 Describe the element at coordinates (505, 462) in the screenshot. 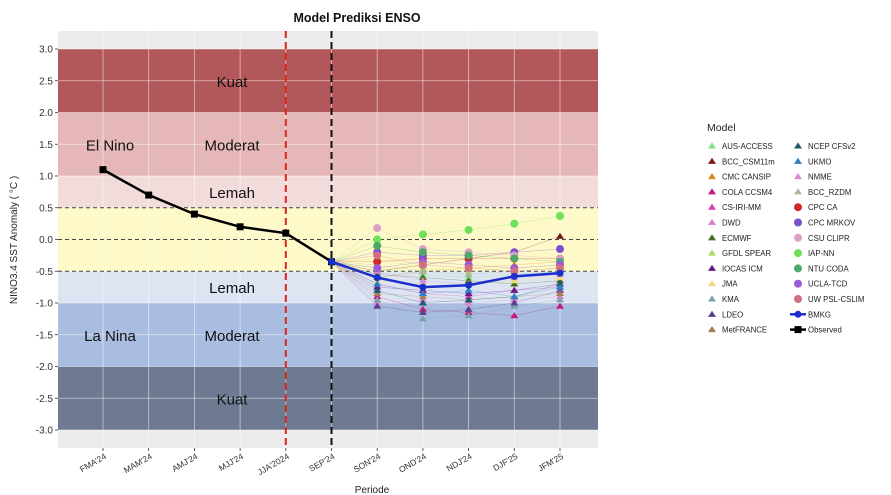

I see `x-tick-label: DJF'25` at that location.